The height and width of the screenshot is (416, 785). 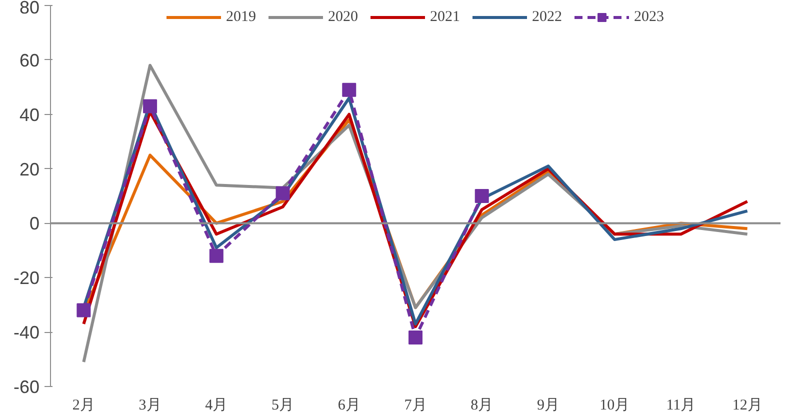 What do you see at coordinates (415, 406) in the screenshot?
I see `x-tick-label: 7月` at bounding box center [415, 406].